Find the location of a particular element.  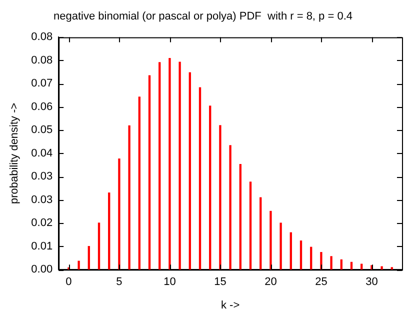

y-tick-label: 0.01 is located at coordinates (42, 246).